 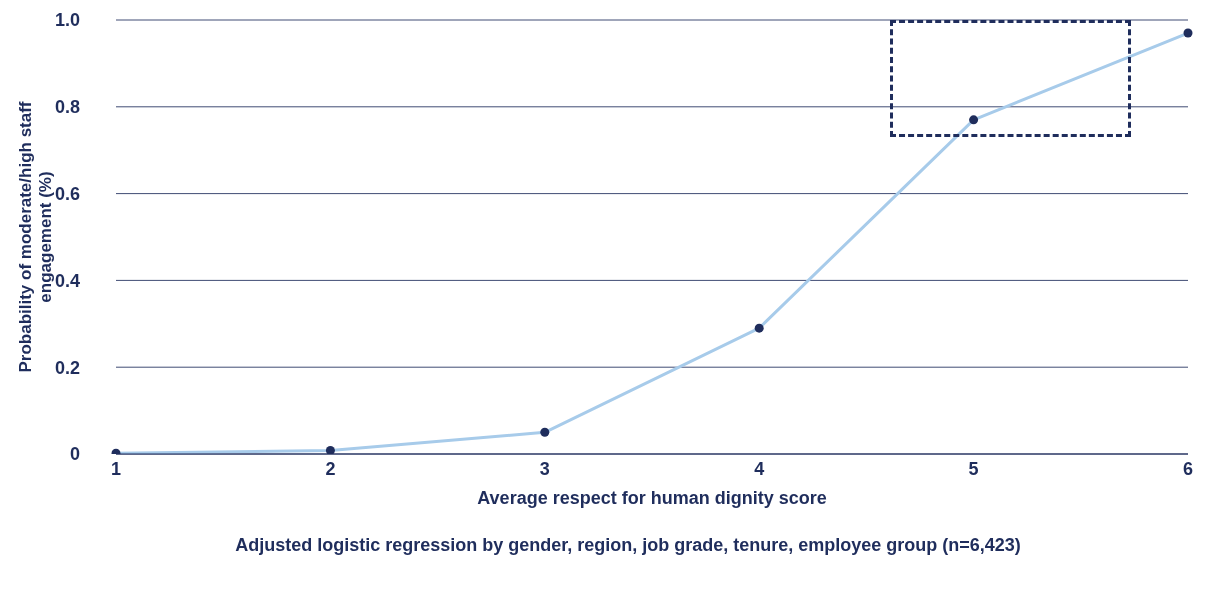 I want to click on y-tick-label: 0.2, so click(x=67, y=367).